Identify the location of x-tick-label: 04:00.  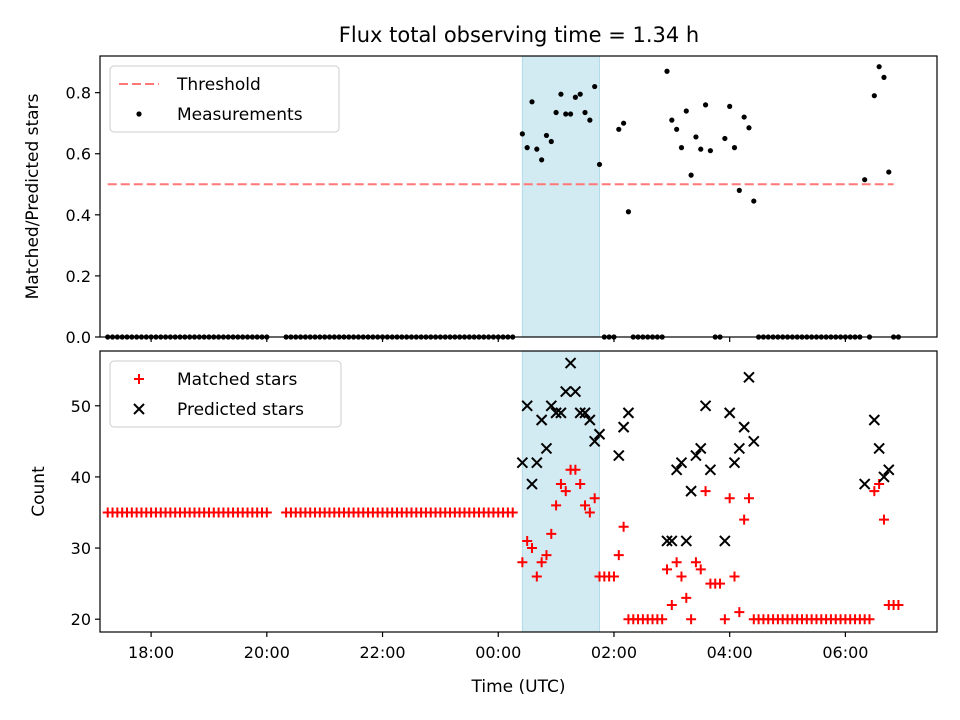
(730, 652).